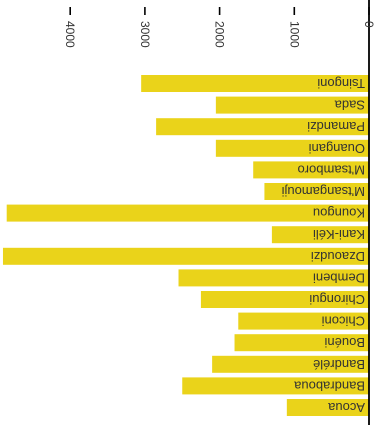  Describe the element at coordinates (341, 83) in the screenshot. I see `category-label-15: Tsingoni` at that location.